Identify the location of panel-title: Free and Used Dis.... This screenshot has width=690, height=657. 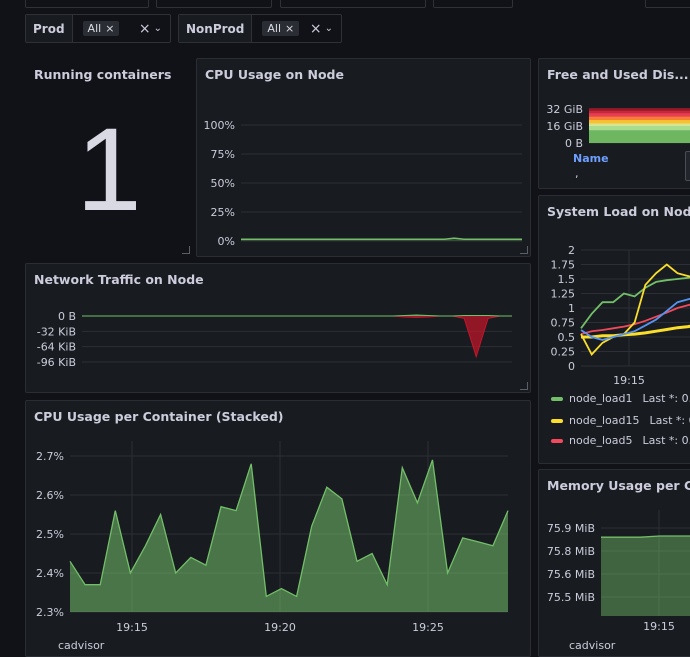
(618, 74).